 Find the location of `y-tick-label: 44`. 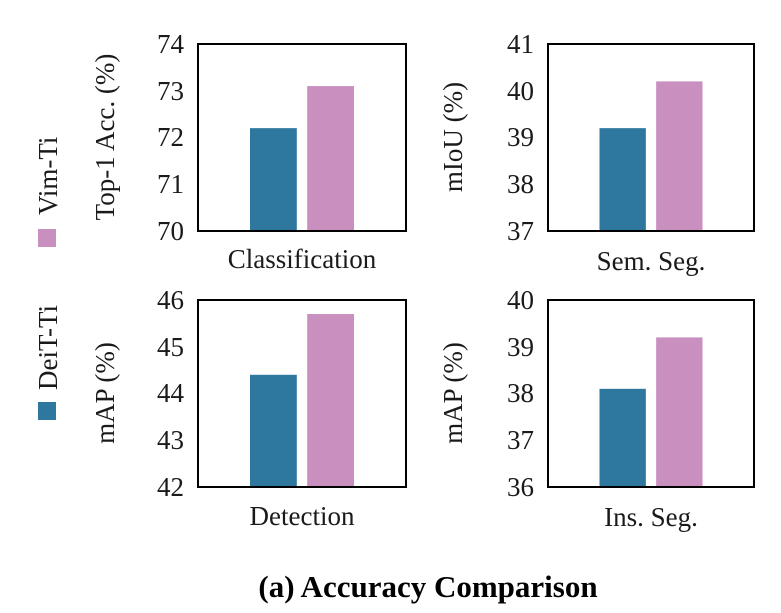

y-tick-label: 44 is located at coordinates (171, 393).